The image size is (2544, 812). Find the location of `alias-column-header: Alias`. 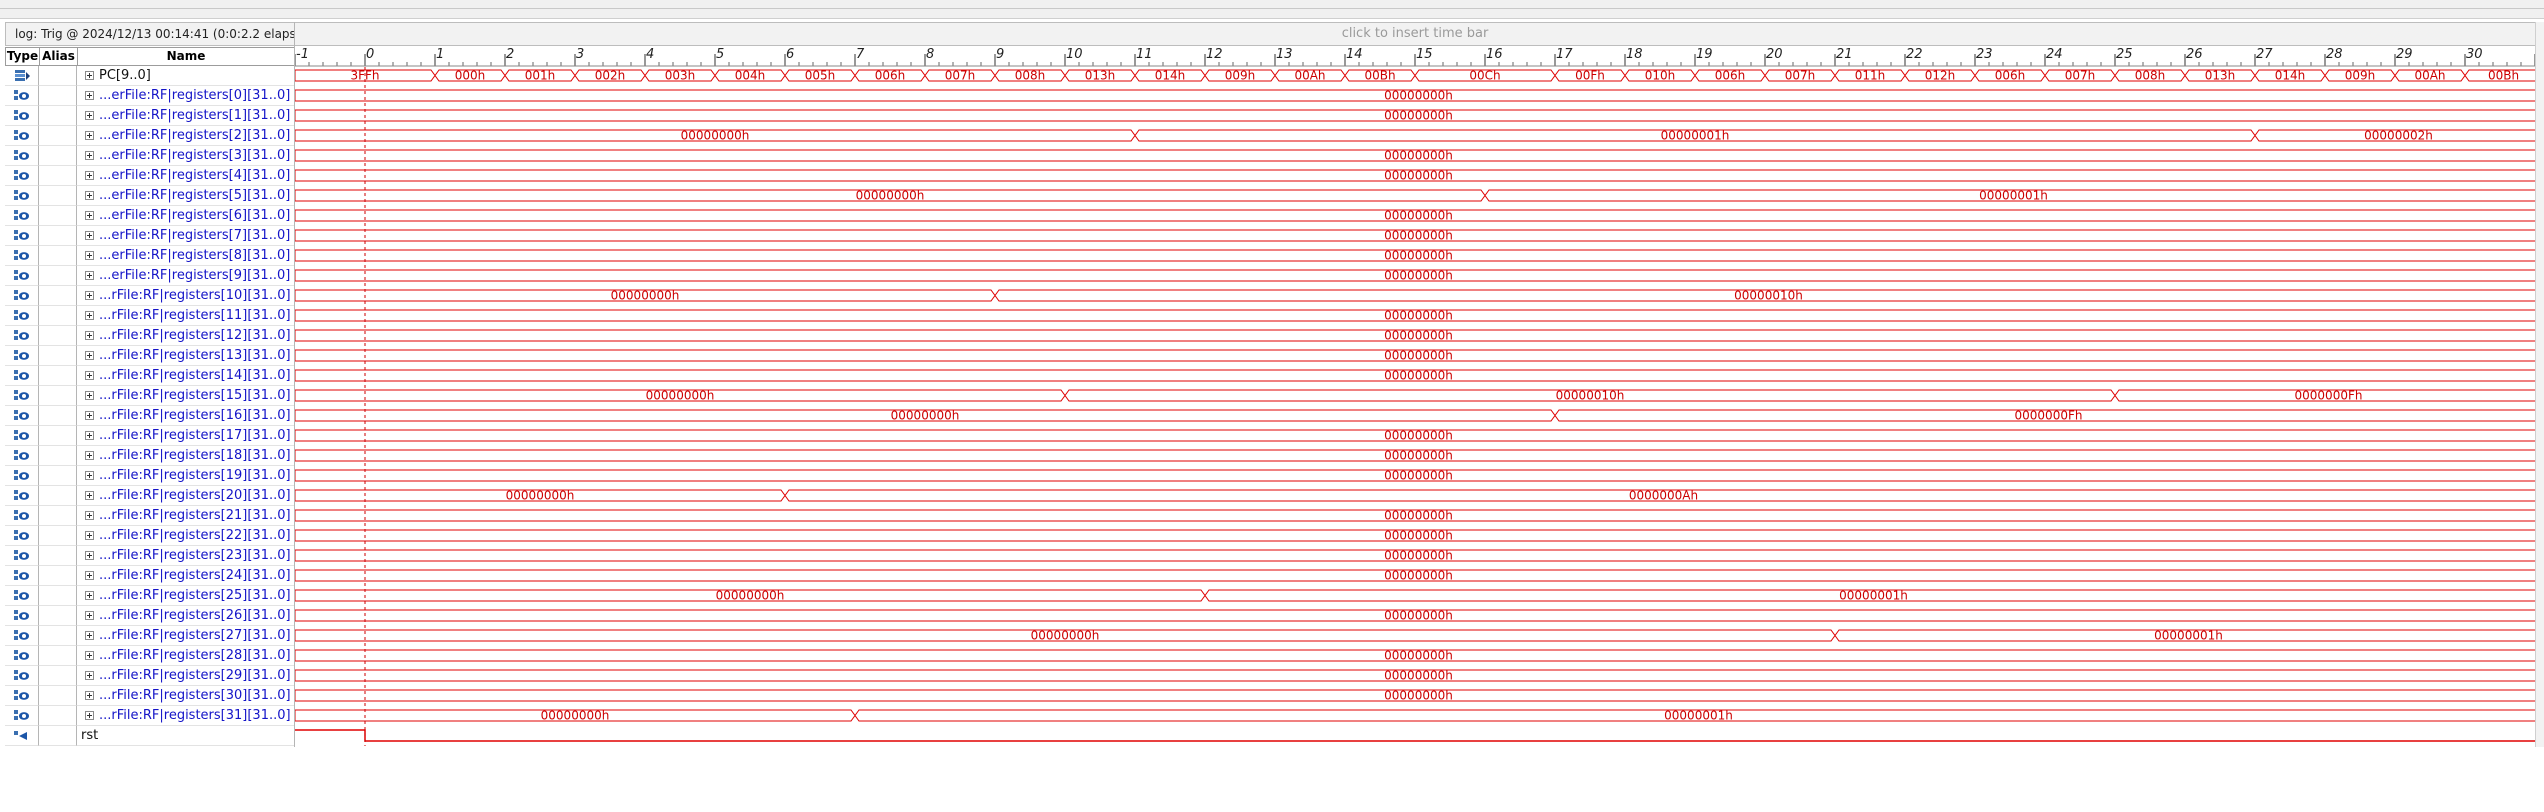

alias-column-header: Alias is located at coordinates (59, 56).